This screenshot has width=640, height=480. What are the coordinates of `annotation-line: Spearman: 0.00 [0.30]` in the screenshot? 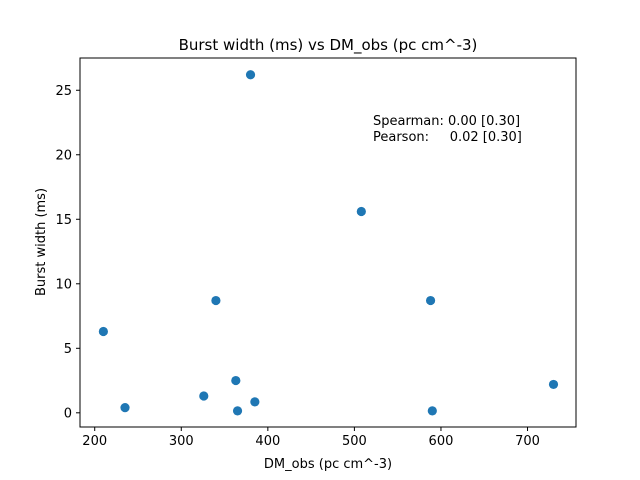 It's located at (446, 121).